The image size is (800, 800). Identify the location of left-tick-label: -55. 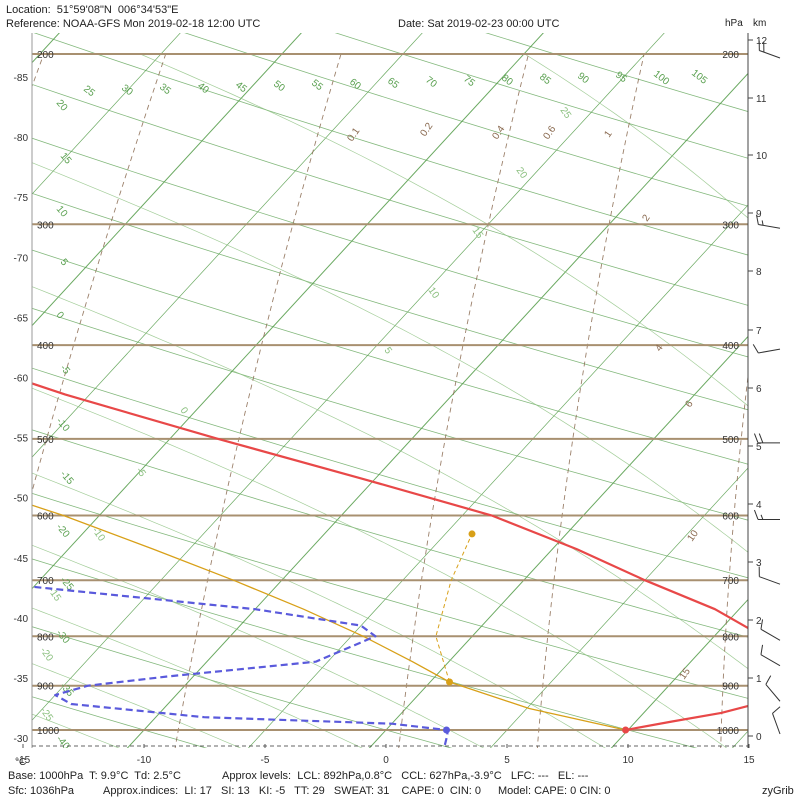
(21, 439).